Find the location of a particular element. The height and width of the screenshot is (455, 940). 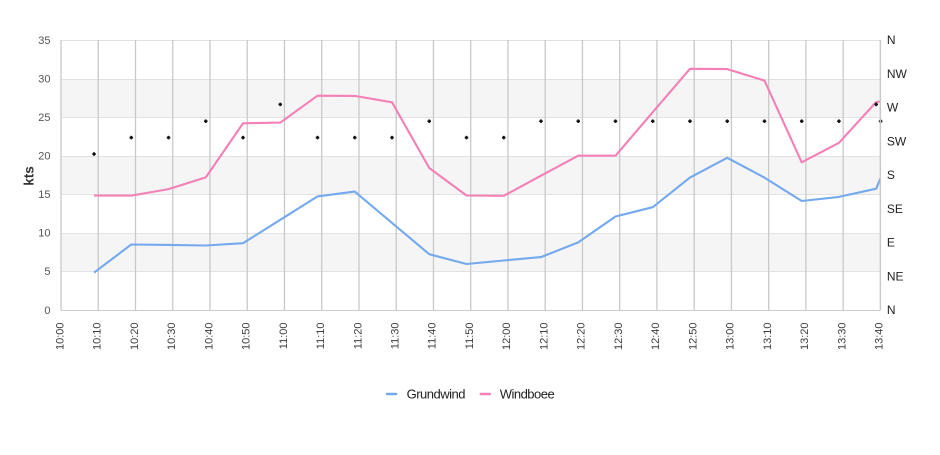

svg-text: 10:20 is located at coordinates (135, 337).